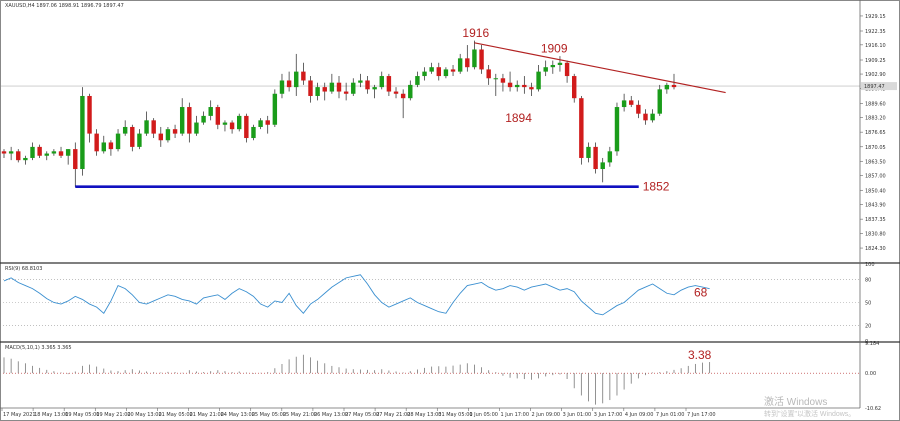 The height and width of the screenshot is (421, 900). Describe the element at coordinates (238, 415) in the screenshot. I see `time-tick-label: 24 May 13:00` at that location.